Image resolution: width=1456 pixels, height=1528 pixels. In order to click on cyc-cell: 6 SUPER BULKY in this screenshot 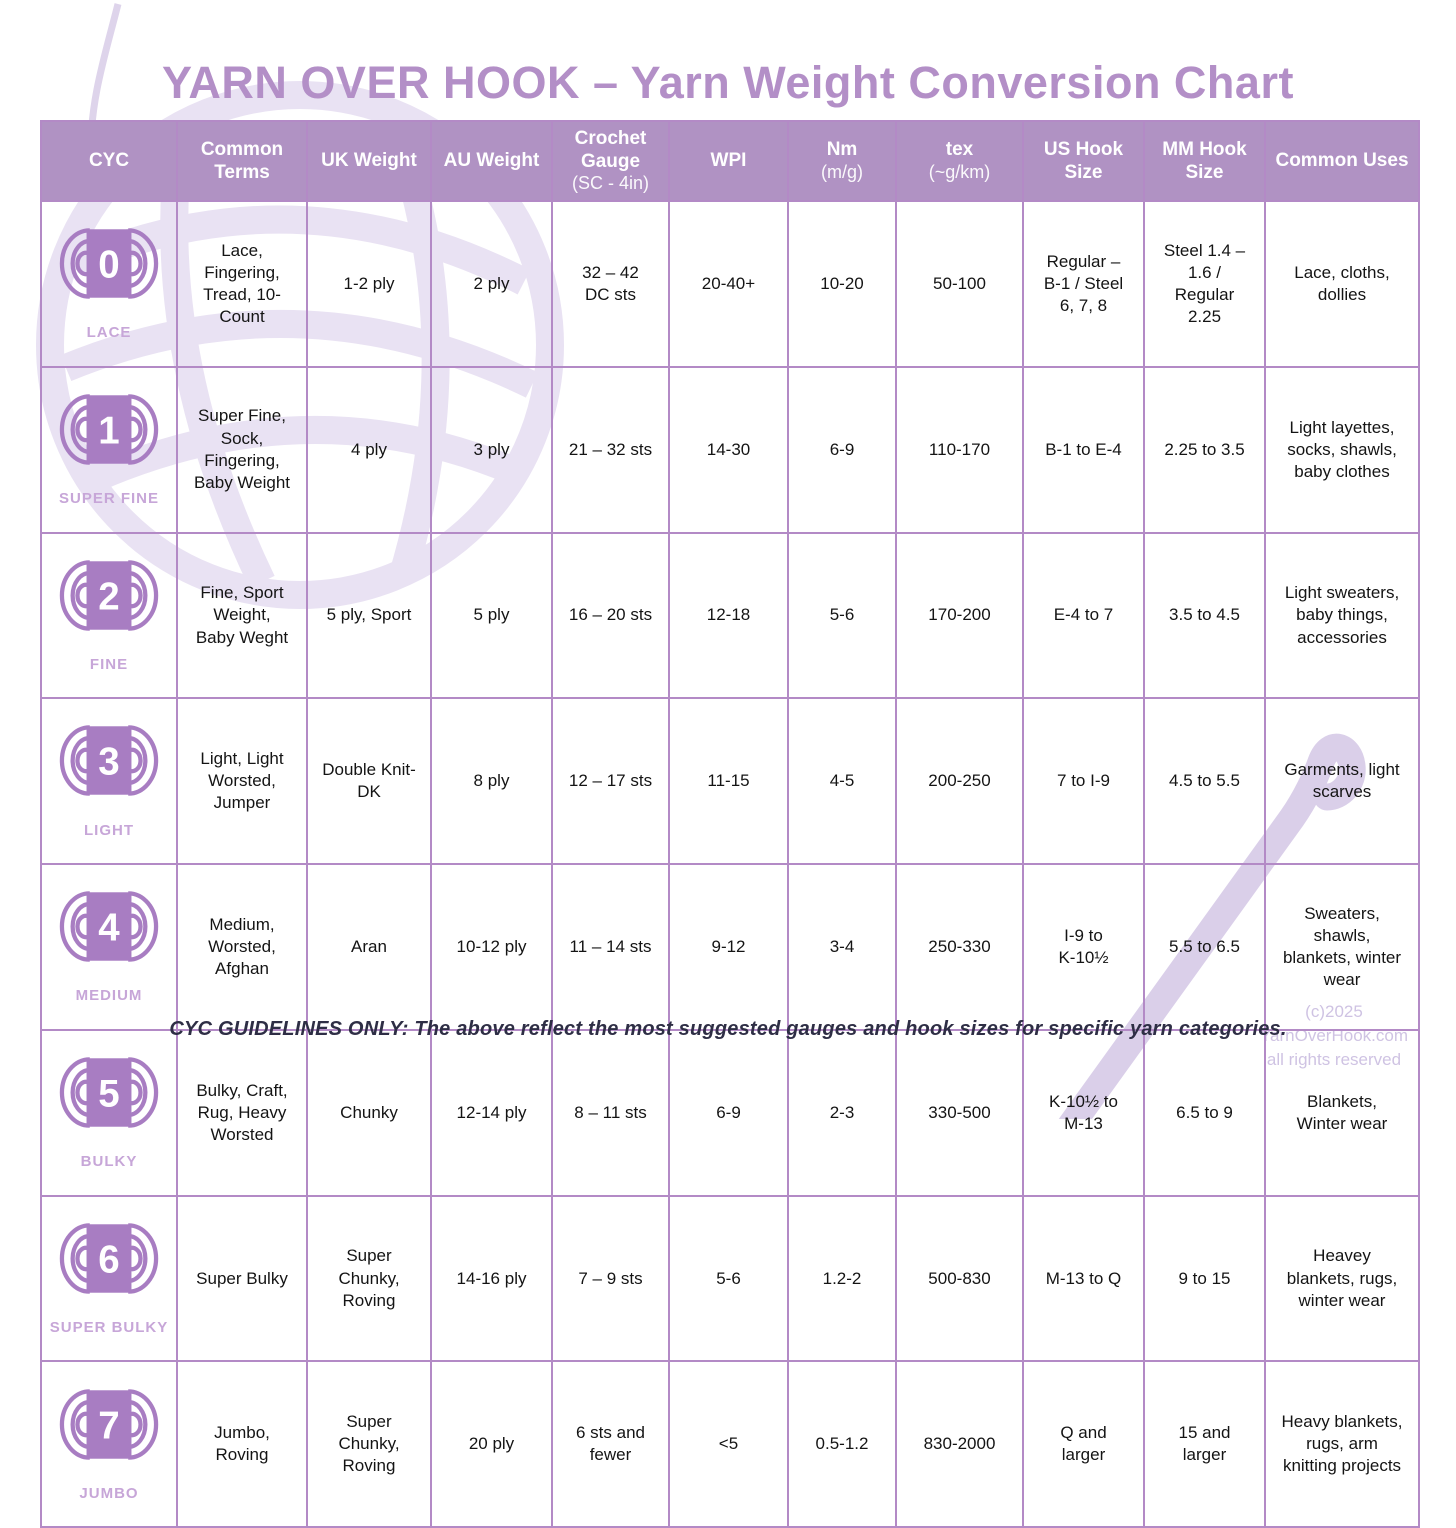, I will do `click(109, 1278)`.